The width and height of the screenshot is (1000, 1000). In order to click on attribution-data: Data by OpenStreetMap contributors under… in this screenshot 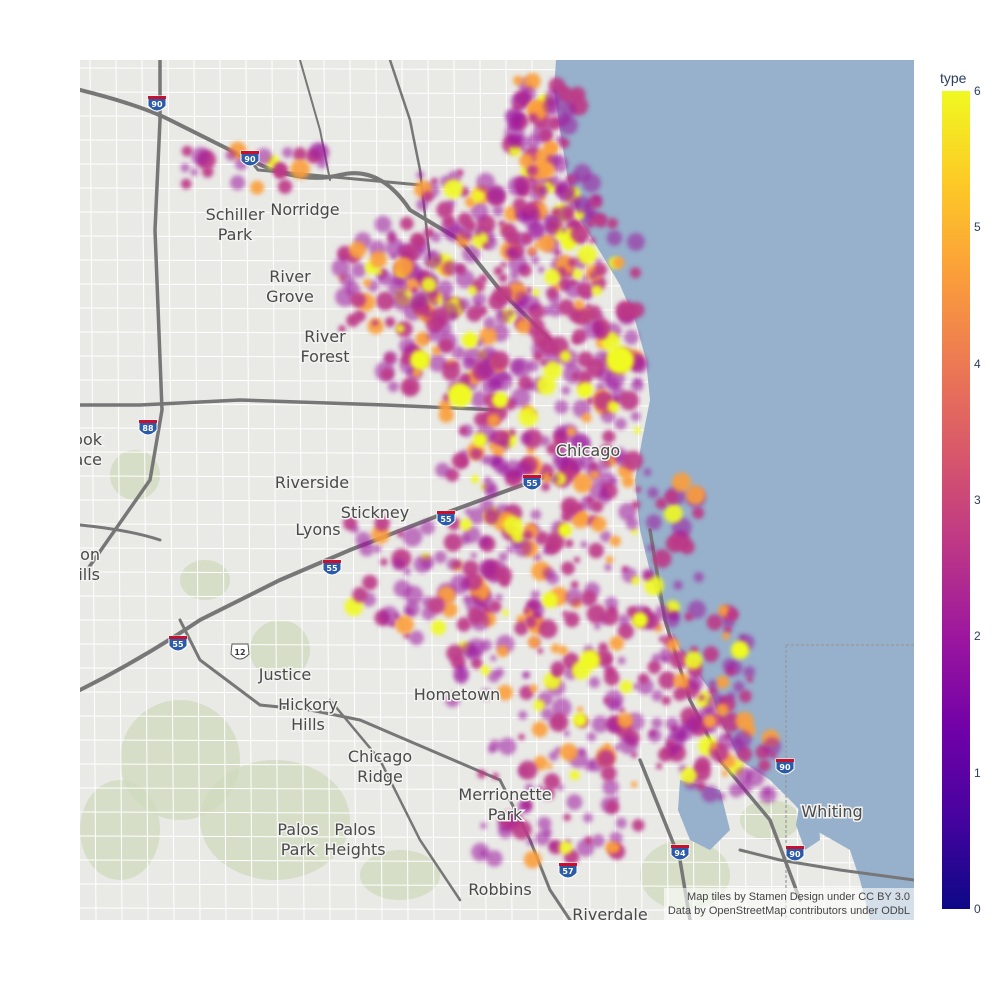, I will do `click(788, 911)`.